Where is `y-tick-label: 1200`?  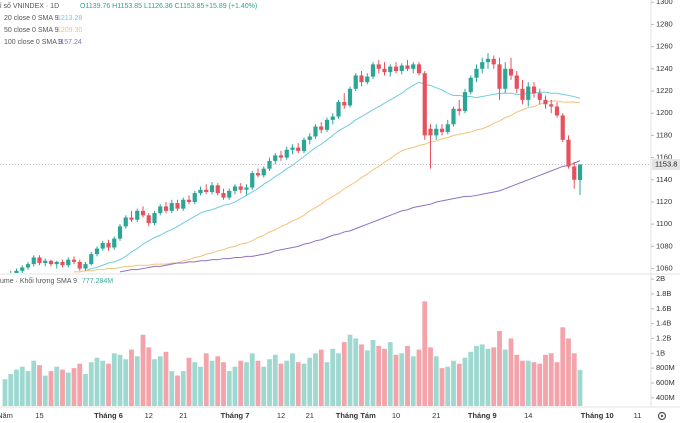
y-tick-label: 1200 is located at coordinates (664, 112).